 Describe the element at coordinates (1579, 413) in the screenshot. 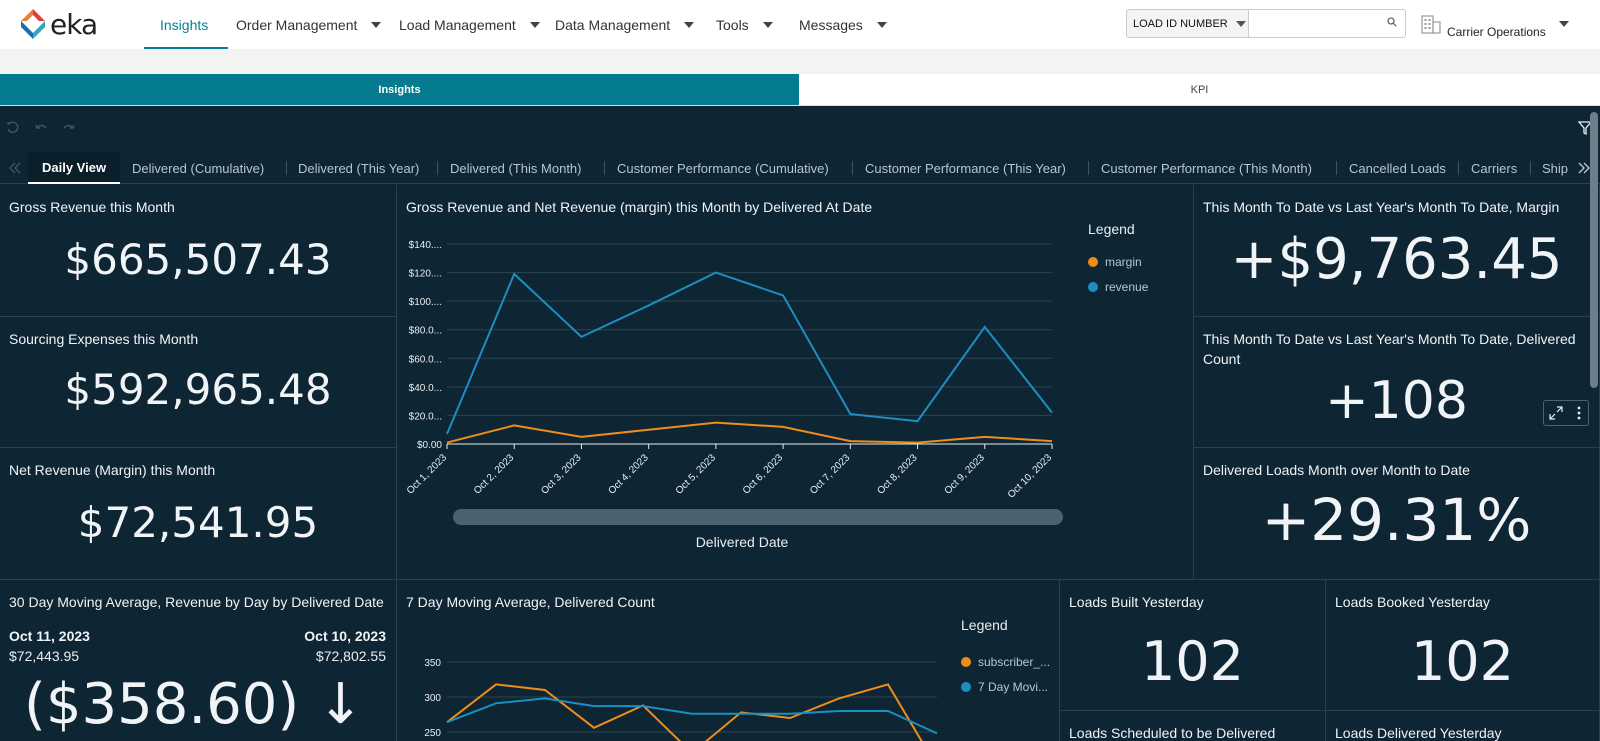

I see `more-vertical-icon` at that location.